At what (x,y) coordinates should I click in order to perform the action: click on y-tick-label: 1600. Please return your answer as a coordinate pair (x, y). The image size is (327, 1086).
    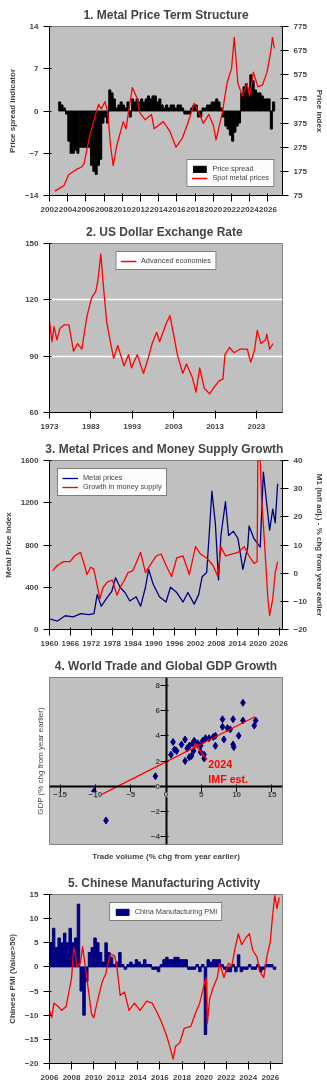
    Looking at the image, I should click on (30, 460).